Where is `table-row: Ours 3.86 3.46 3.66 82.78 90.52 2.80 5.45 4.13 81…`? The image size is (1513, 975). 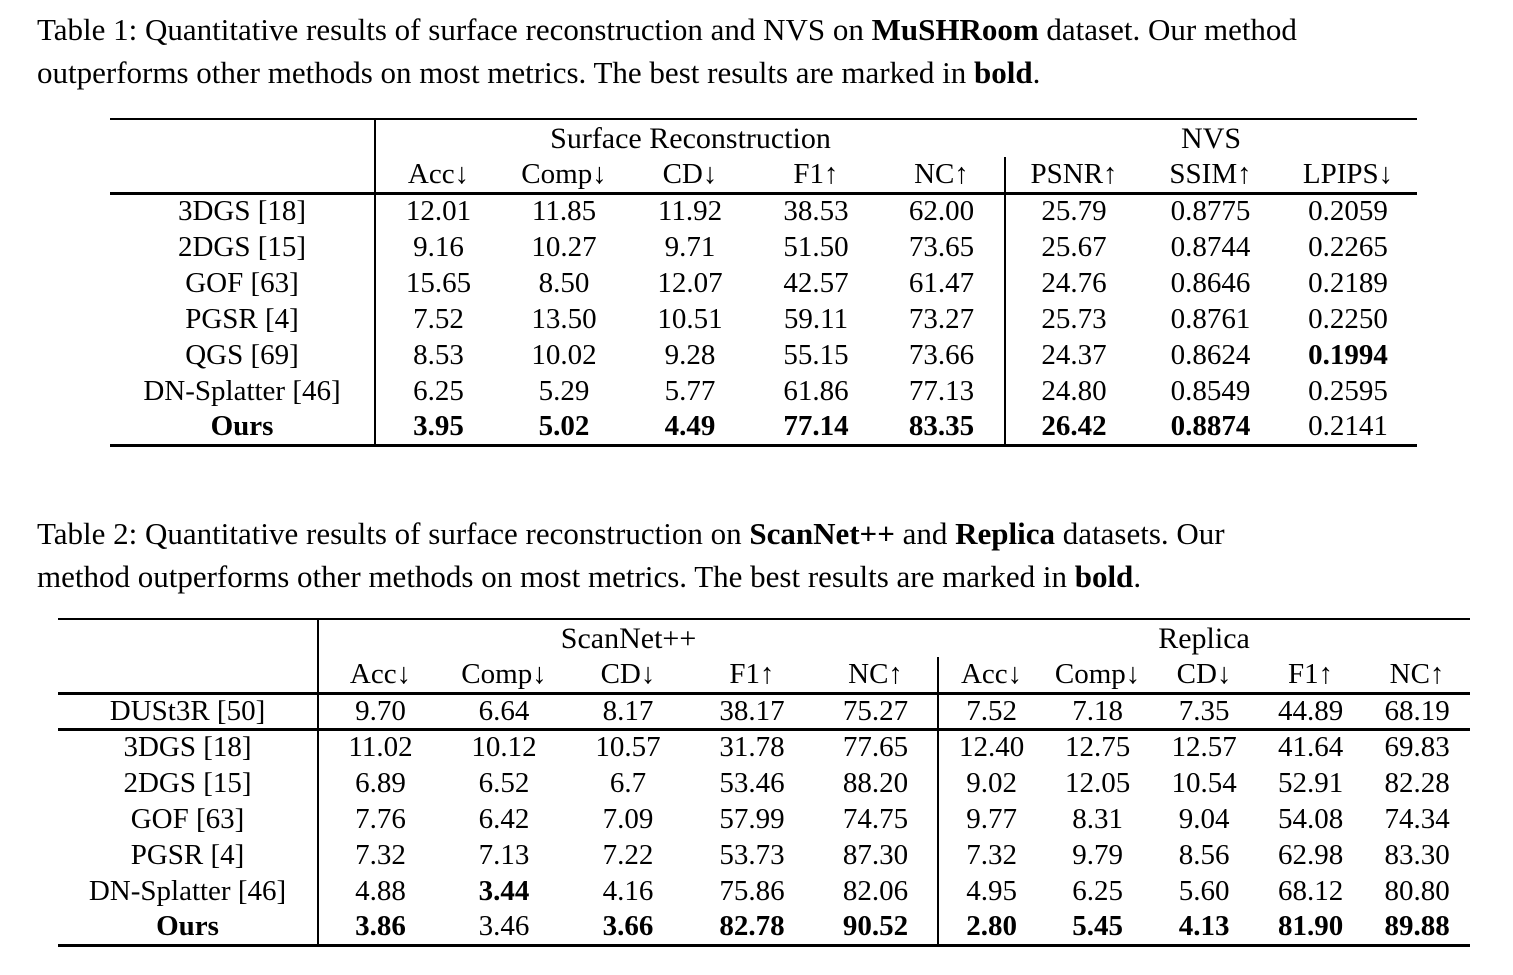 table-row: Ours 3.86 3.46 3.66 82.78 90.52 2.80 5.45 4.13 81… is located at coordinates (764, 927).